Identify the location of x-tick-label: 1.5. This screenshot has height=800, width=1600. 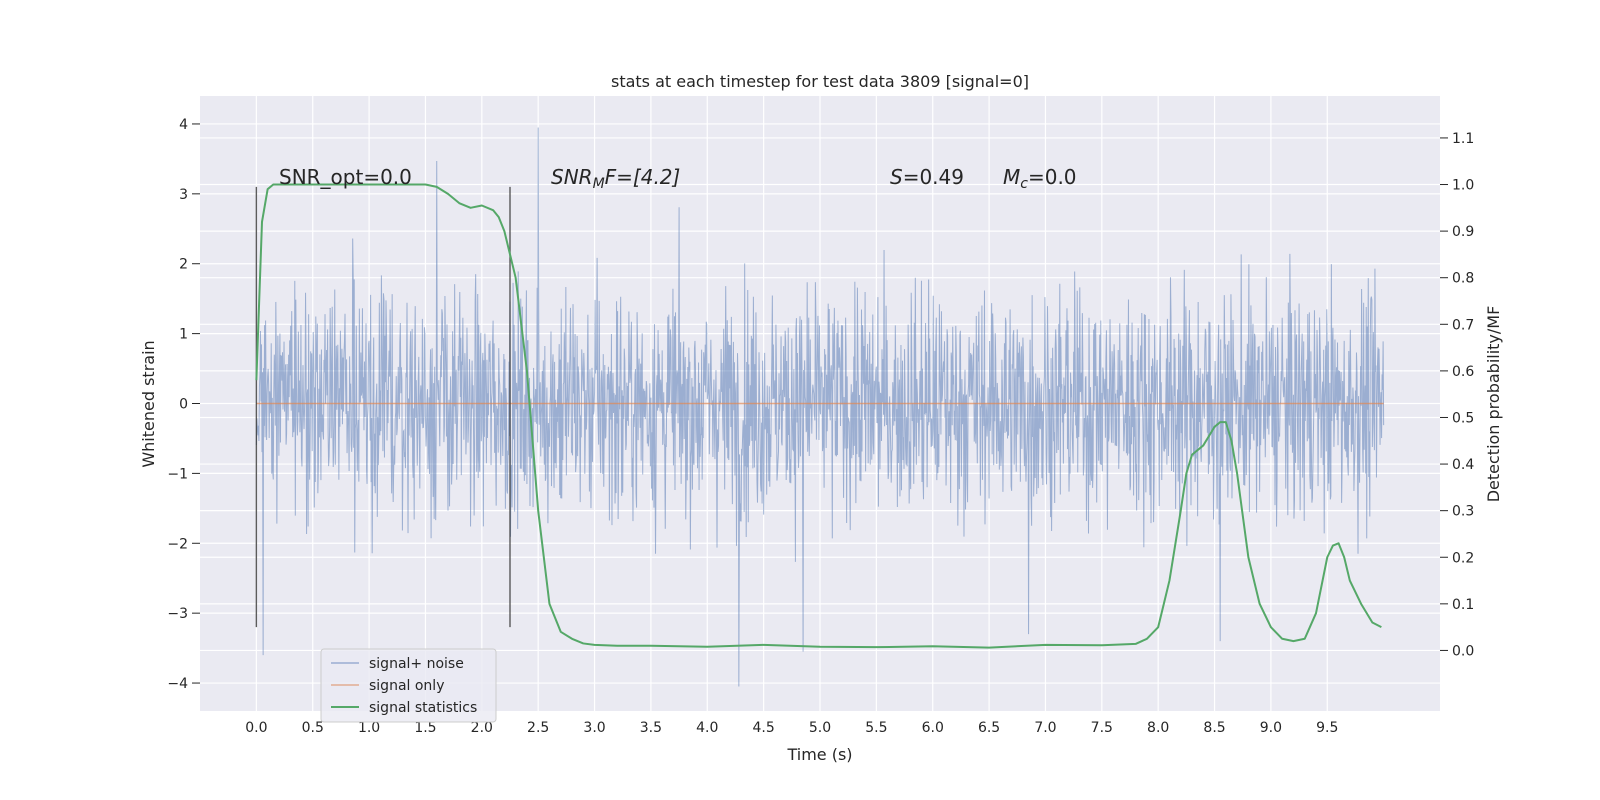
(425, 728).